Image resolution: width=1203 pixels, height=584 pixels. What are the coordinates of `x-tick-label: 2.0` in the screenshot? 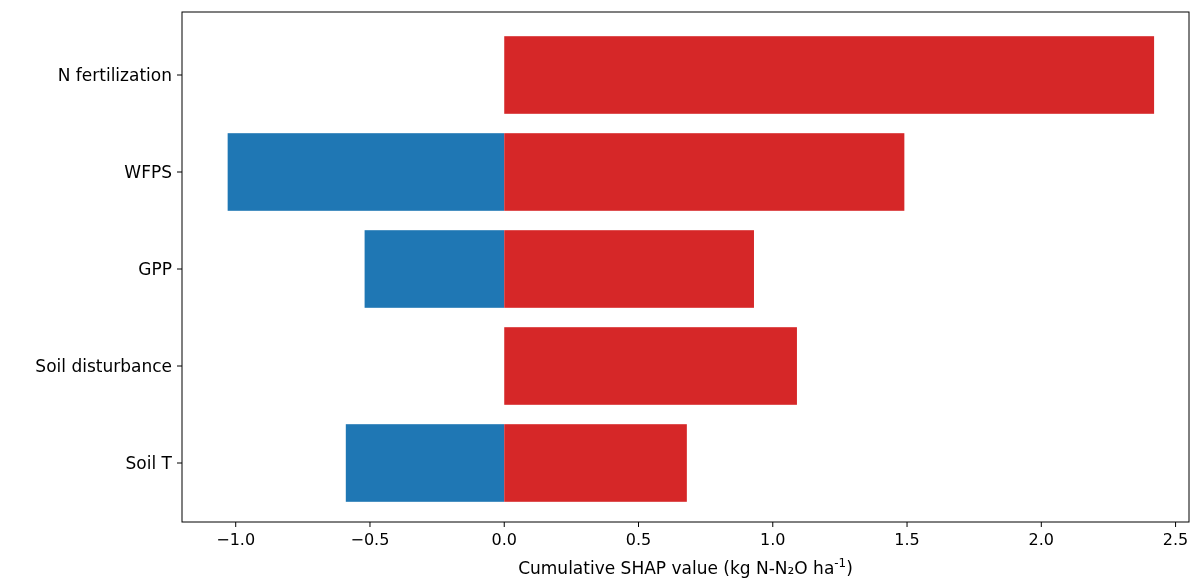 It's located at (1041, 539).